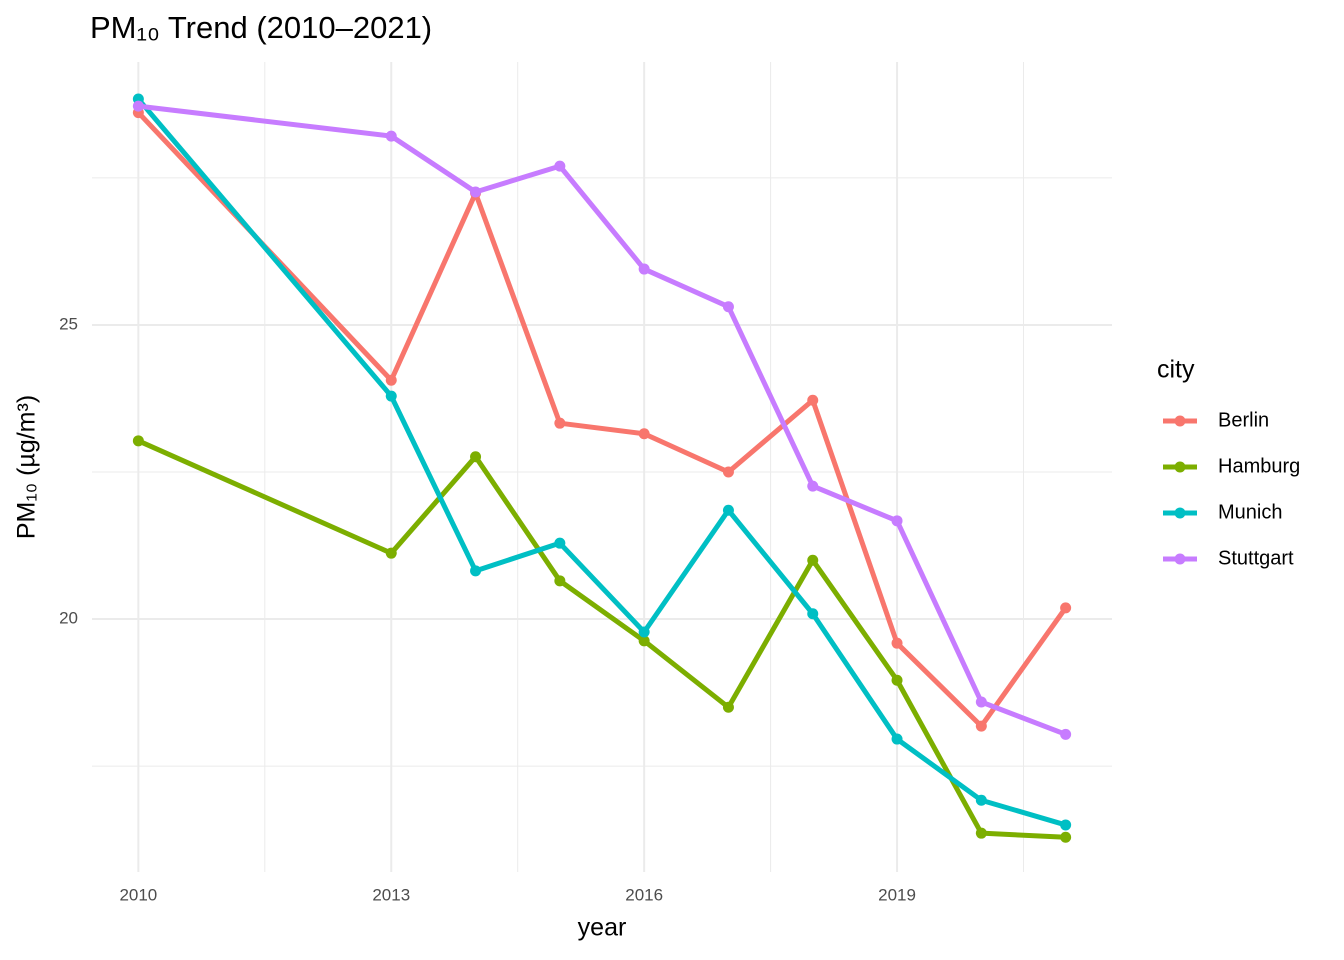 Image resolution: width=1344 pixels, height=960 pixels. What do you see at coordinates (1256, 558) in the screenshot?
I see `legend-label: Stuttgart` at bounding box center [1256, 558].